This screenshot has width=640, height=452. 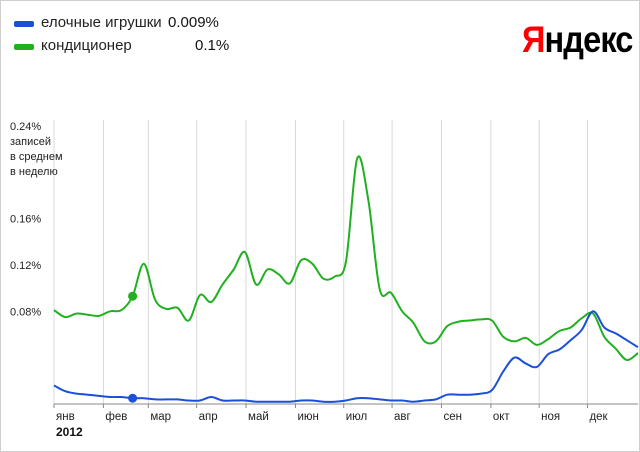 What do you see at coordinates (69, 432) in the screenshot?
I see `year-label: 2012` at bounding box center [69, 432].